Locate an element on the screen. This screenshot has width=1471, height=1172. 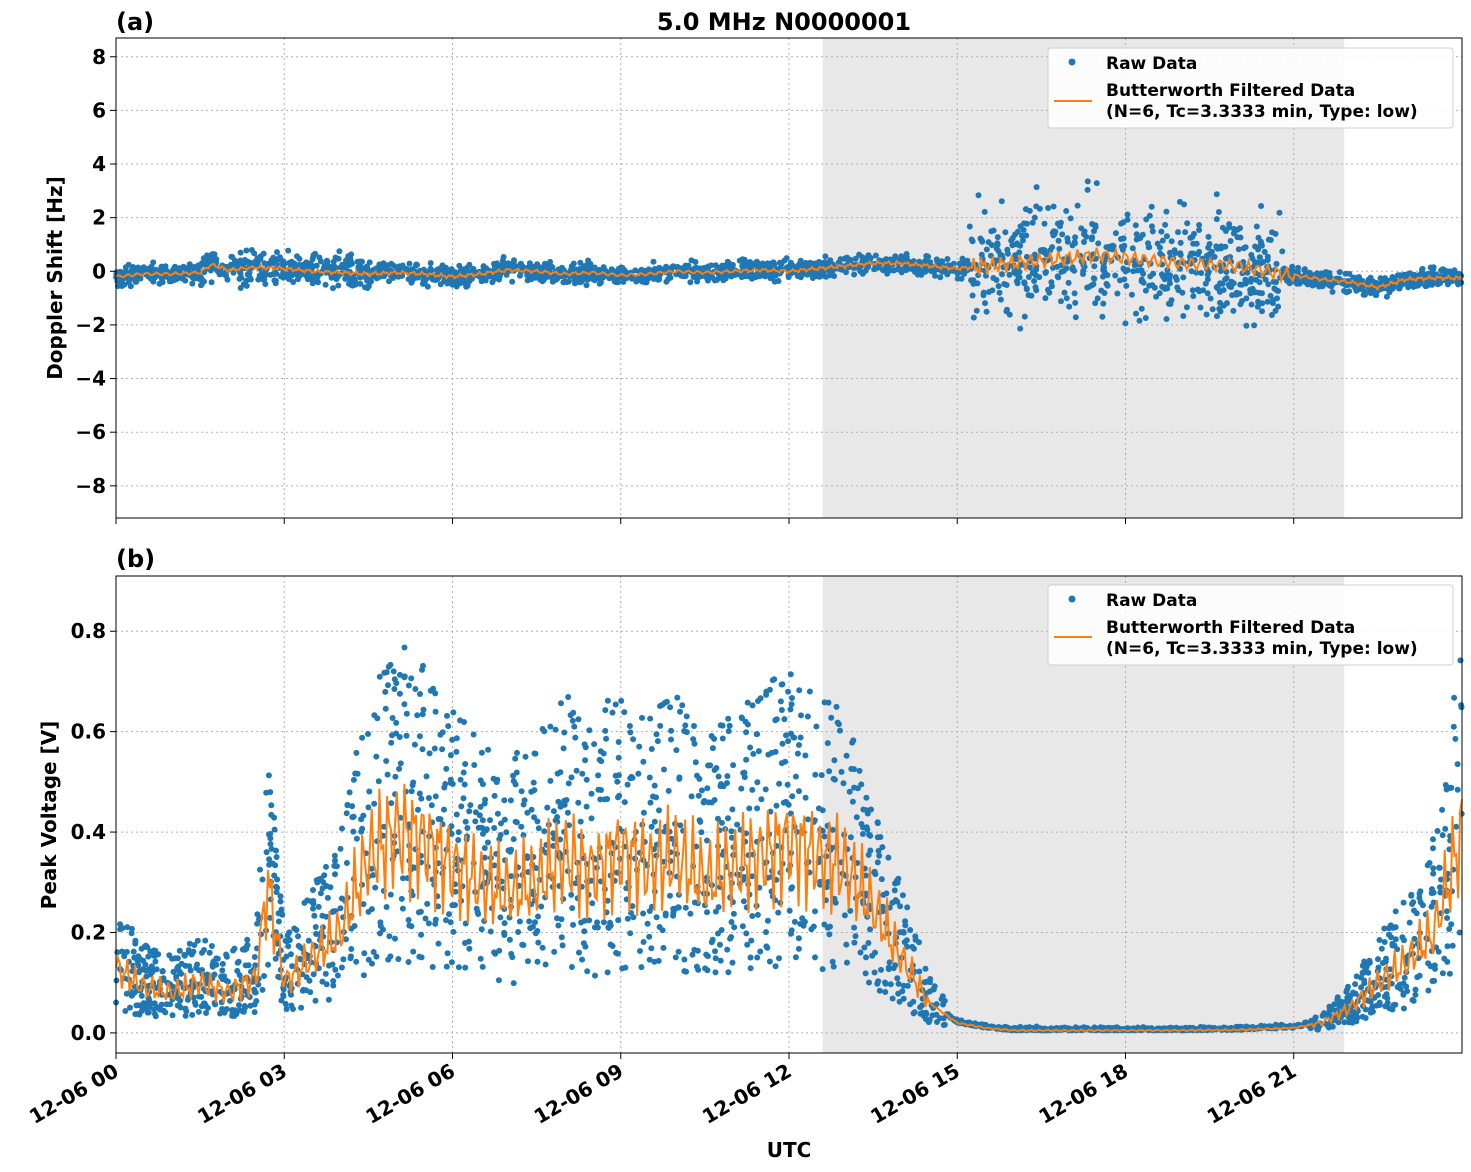
panel-a-legend-raw-label: Raw Data is located at coordinates (1151, 64).